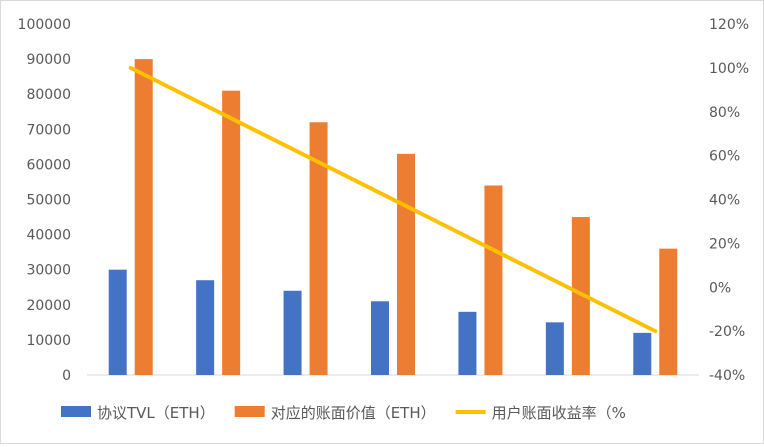 The height and width of the screenshot is (447, 764). I want to click on y-right-tick-label: -40%, so click(727, 376).